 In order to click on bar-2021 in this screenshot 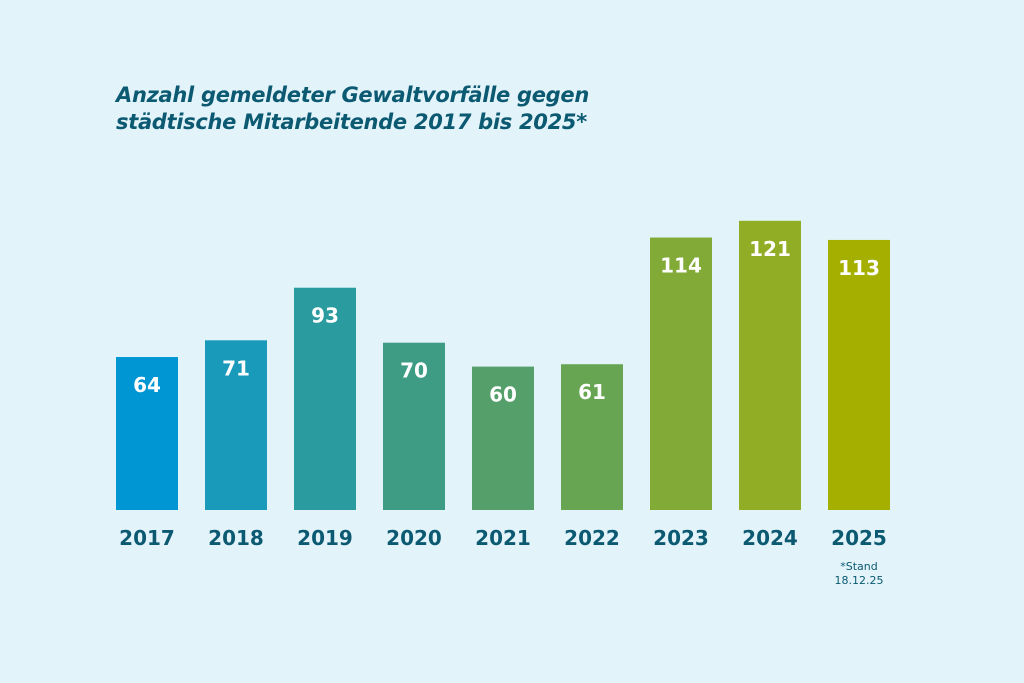, I will do `click(503, 438)`.